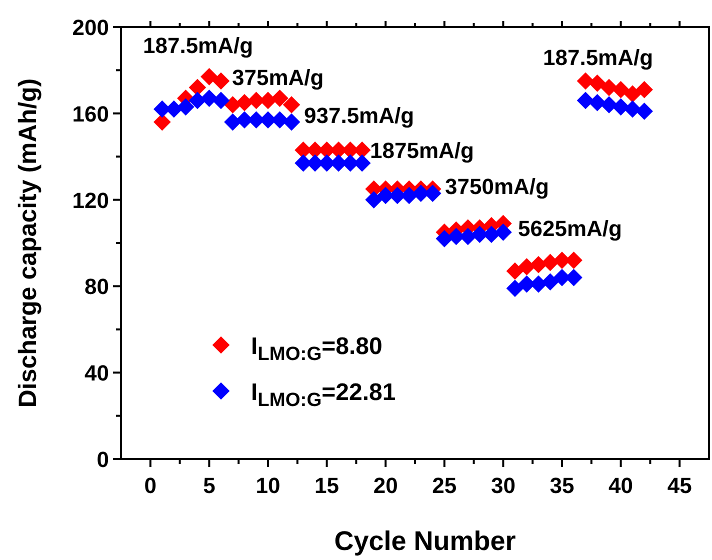 Image resolution: width=712 pixels, height=560 pixels. I want to click on x-tick-label: 45, so click(679, 485).